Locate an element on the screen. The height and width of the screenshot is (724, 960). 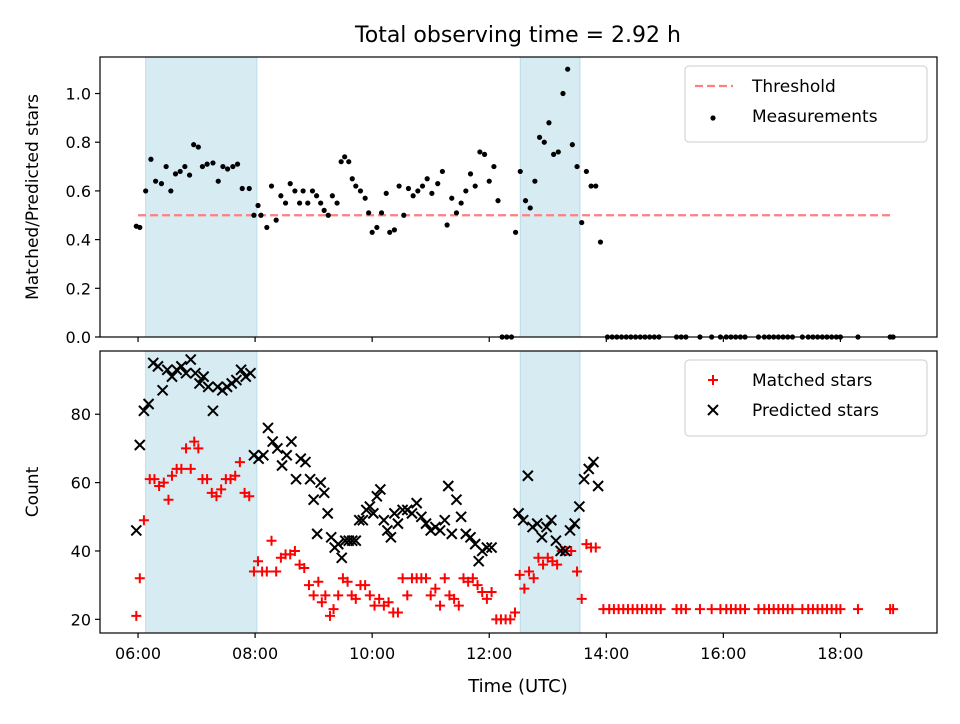
legend-2: Matched stars Predicted stars is located at coordinates (806, 398).